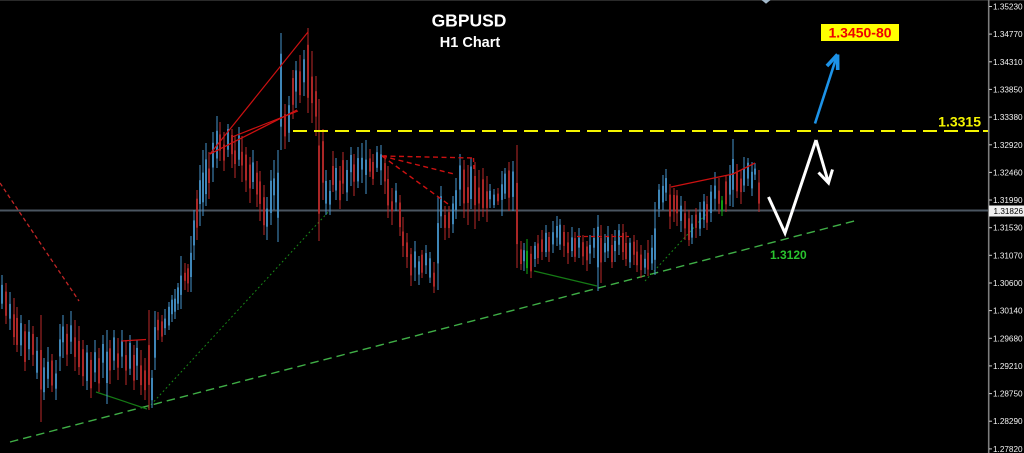 This screenshot has height=453, width=1024. Describe the element at coordinates (1008, 34) in the screenshot. I see `svg-text: 1.34770` at that location.